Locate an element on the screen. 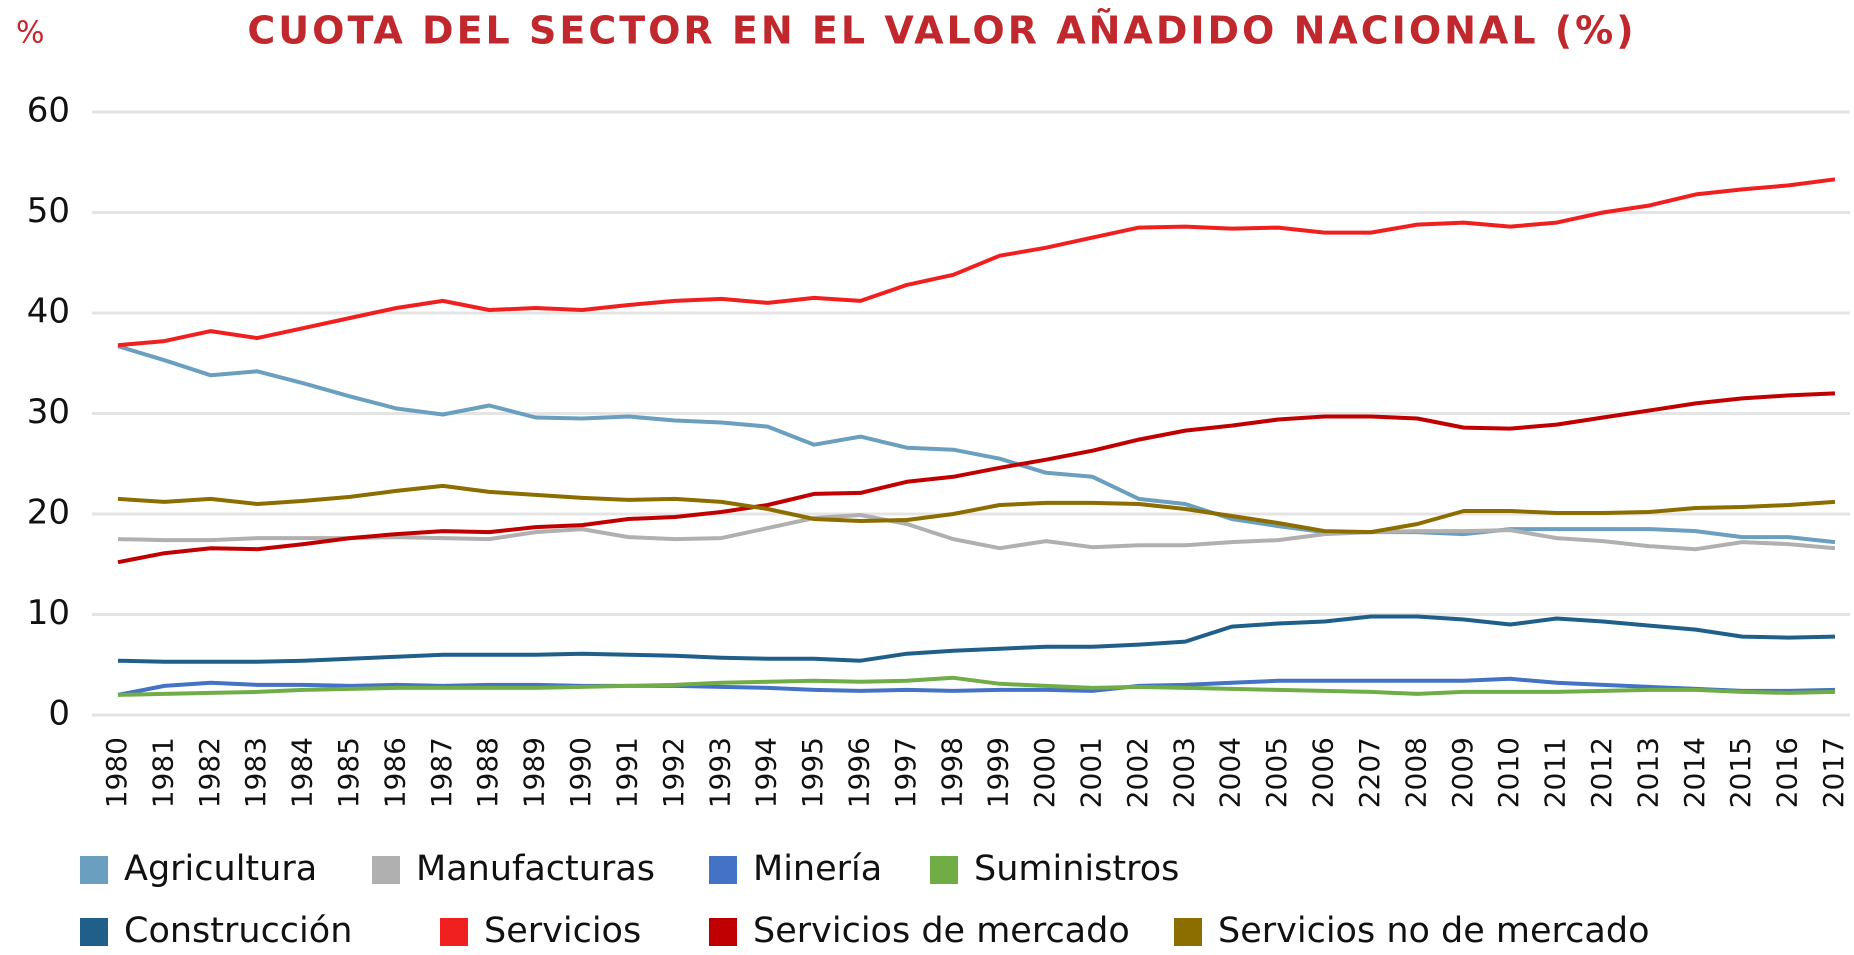 The image size is (1854, 955). x-tick-label: 1985 is located at coordinates (348, 772).